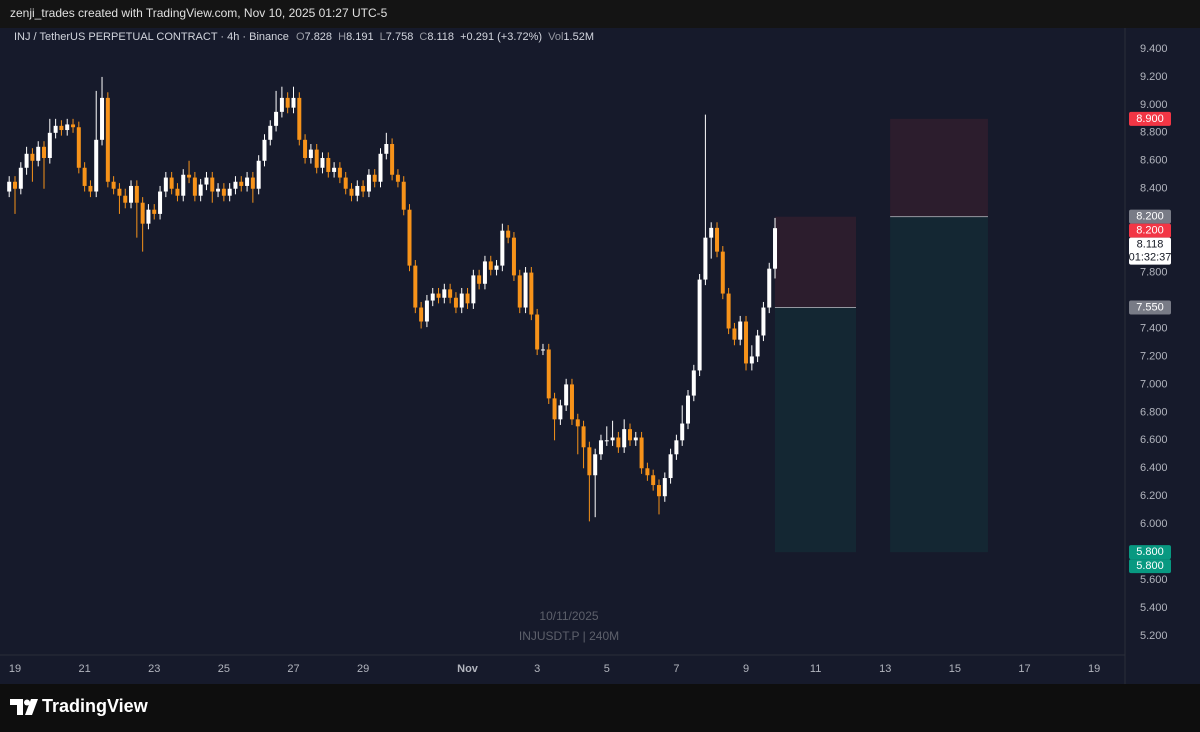 The width and height of the screenshot is (1200, 732). I want to click on price-countdown: 01:32:37, so click(1150, 258).